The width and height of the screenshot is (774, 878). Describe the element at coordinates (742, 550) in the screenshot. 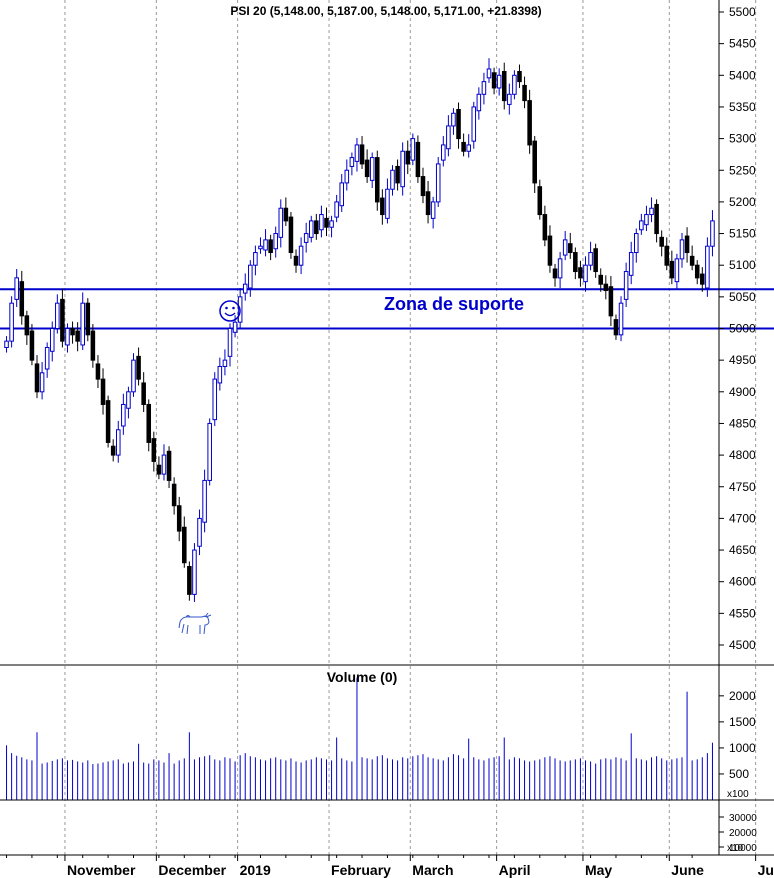

I see `y-tick-label: 4650` at that location.